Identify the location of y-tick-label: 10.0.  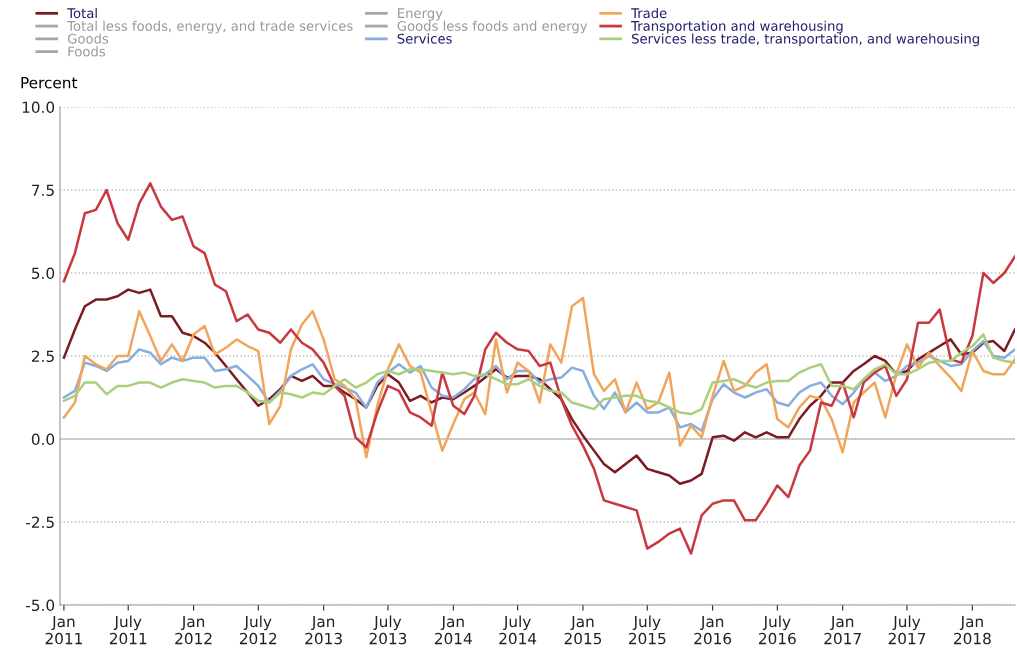
(38, 107).